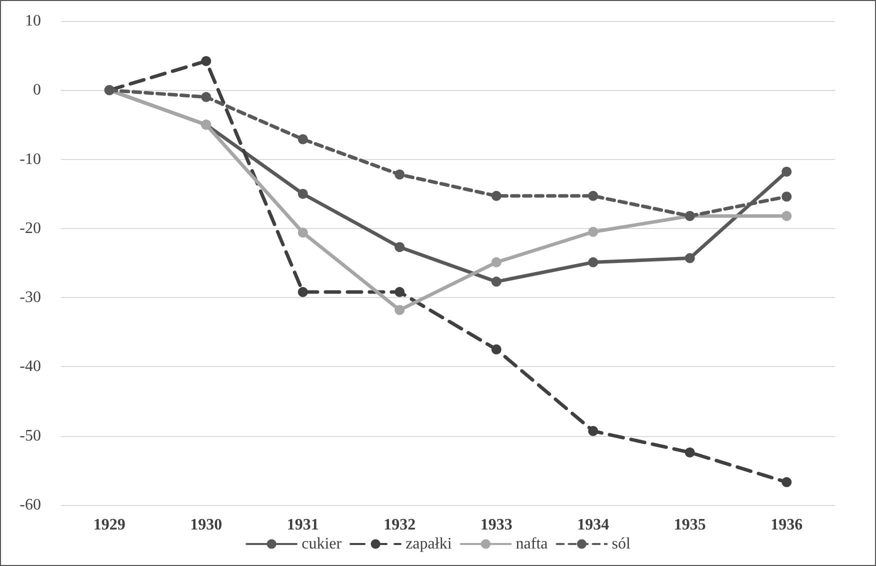 The height and width of the screenshot is (566, 876). What do you see at coordinates (786, 525) in the screenshot?
I see `x-tick-label: 1936` at bounding box center [786, 525].